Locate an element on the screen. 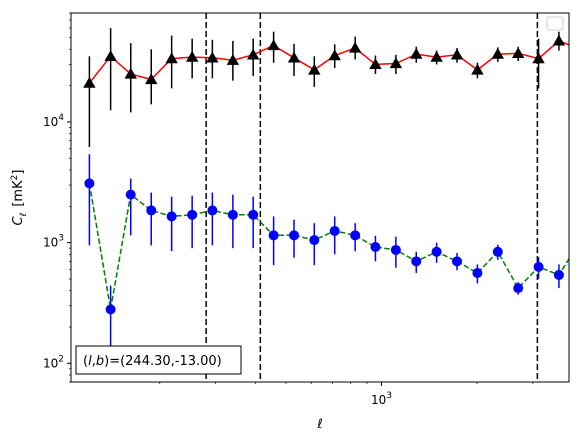 Image resolution: width=580 pixels, height=441 pixels. x-tick-label-0: 103 is located at coordinates (381, 399).